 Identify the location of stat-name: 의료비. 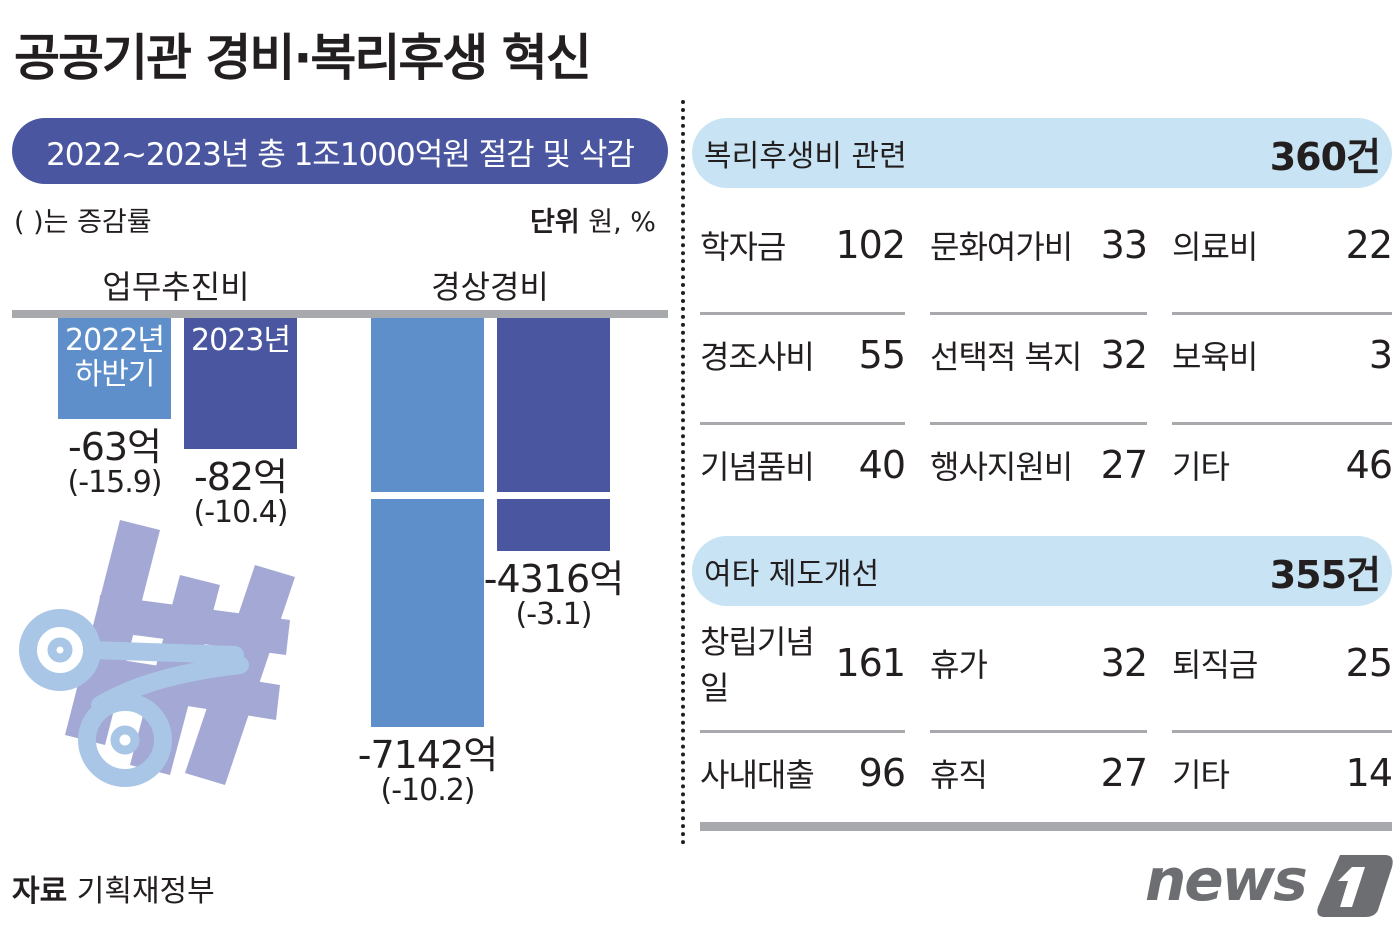
(1215, 247).